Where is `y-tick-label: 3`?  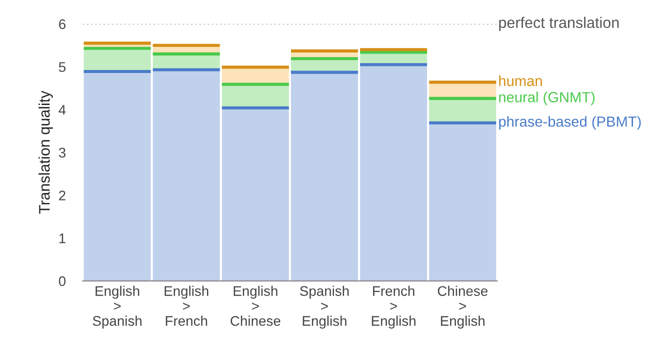 y-tick-label: 3 is located at coordinates (62, 153).